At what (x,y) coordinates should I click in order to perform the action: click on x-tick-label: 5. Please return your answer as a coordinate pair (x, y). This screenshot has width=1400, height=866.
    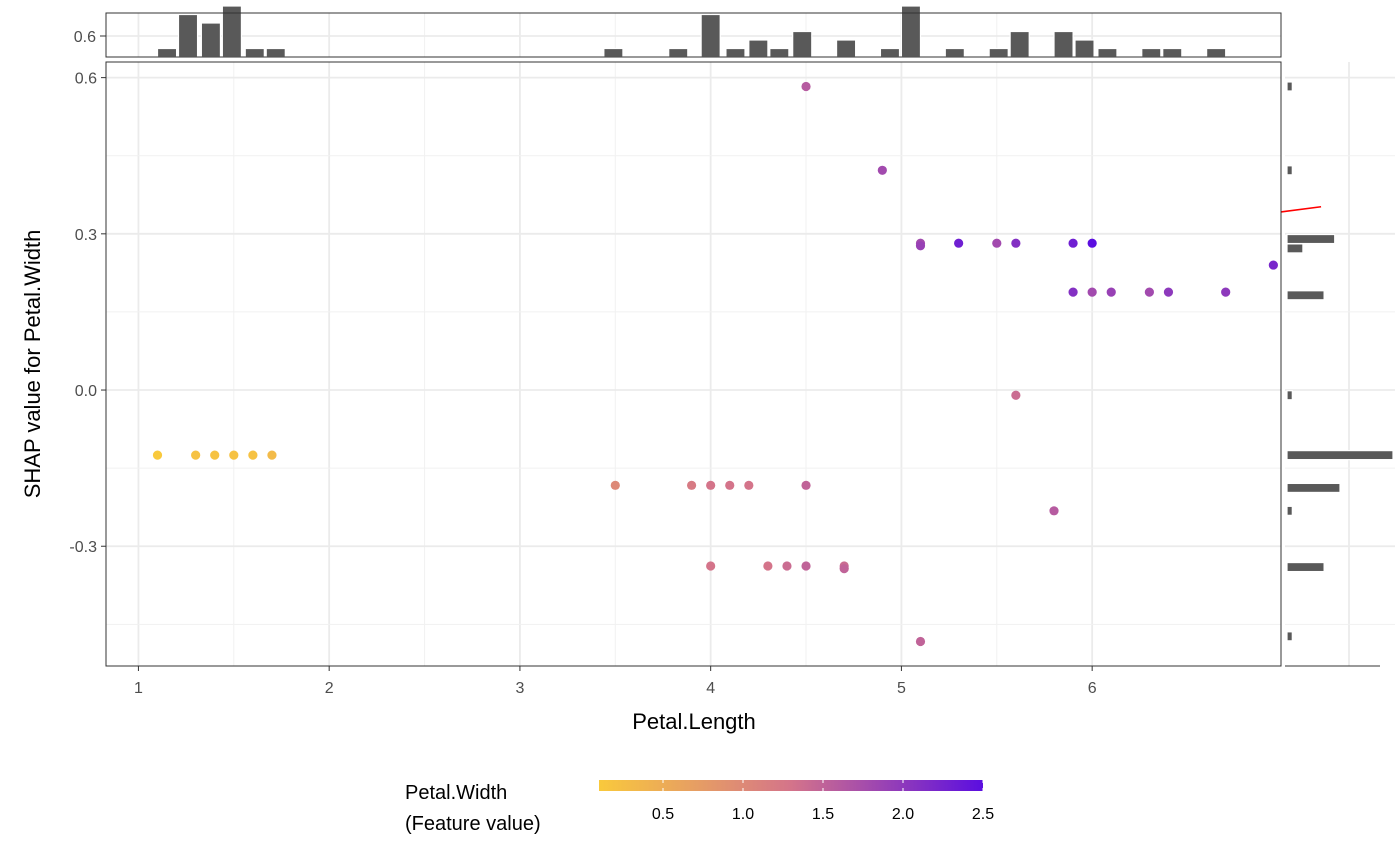
    Looking at the image, I should click on (901, 688).